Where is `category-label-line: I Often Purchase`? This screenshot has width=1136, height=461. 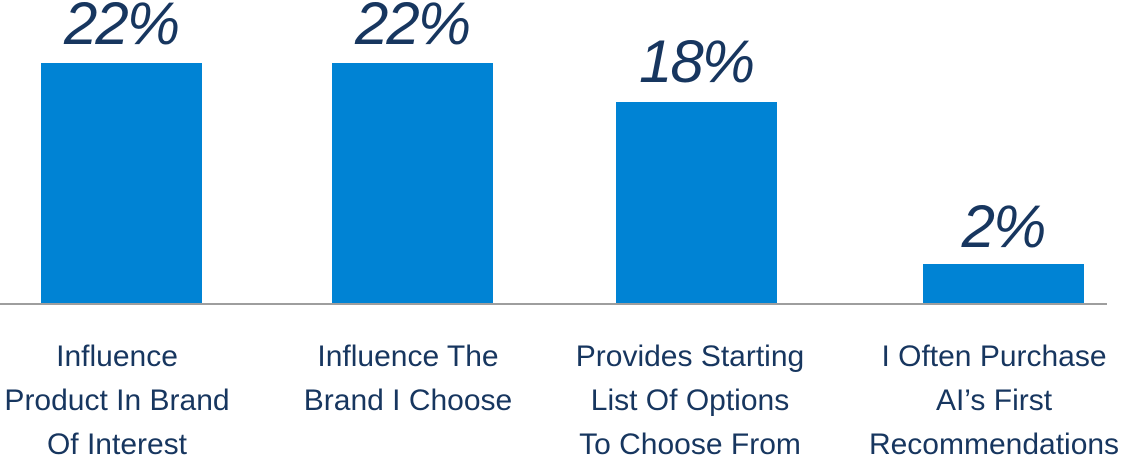 category-label-line: I Often Purchase is located at coordinates (994, 356).